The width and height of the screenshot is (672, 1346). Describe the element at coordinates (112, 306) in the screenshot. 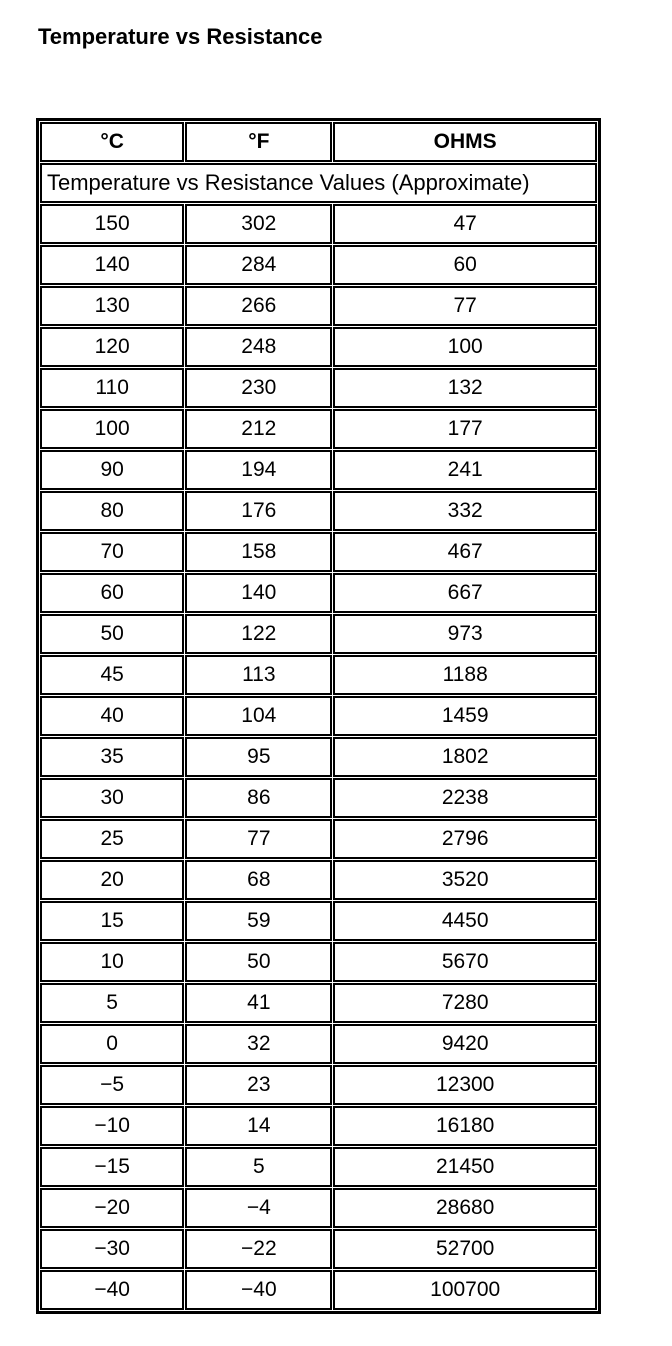

I see `cell-celsius: 130` at that location.